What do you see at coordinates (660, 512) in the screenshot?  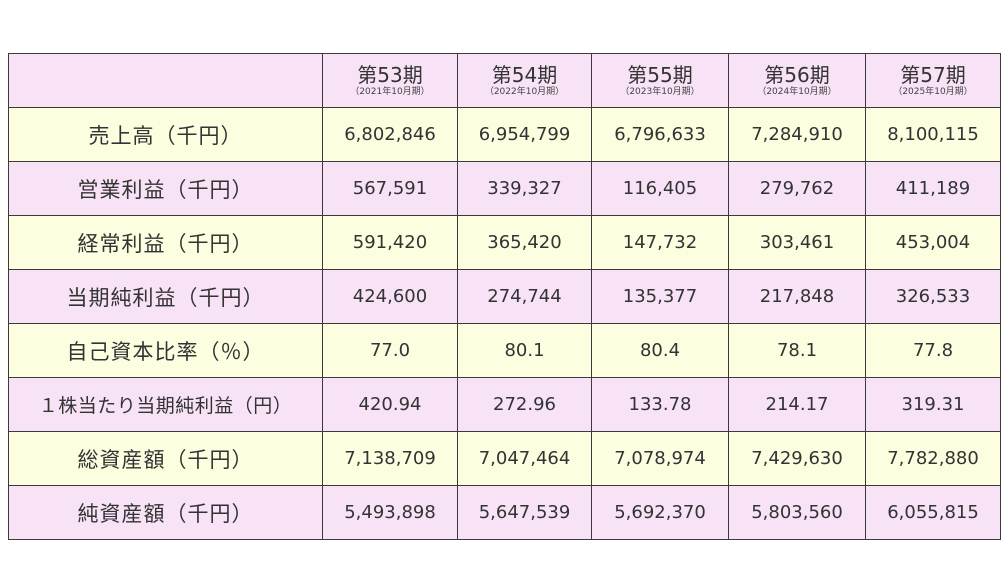 I see `table-cell: 5,692,370` at bounding box center [660, 512].